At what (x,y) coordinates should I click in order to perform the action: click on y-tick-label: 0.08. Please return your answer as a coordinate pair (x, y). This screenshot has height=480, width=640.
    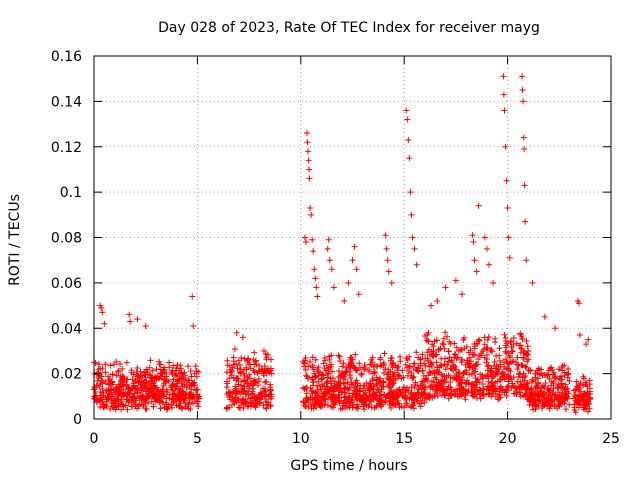
    Looking at the image, I should click on (66, 239).